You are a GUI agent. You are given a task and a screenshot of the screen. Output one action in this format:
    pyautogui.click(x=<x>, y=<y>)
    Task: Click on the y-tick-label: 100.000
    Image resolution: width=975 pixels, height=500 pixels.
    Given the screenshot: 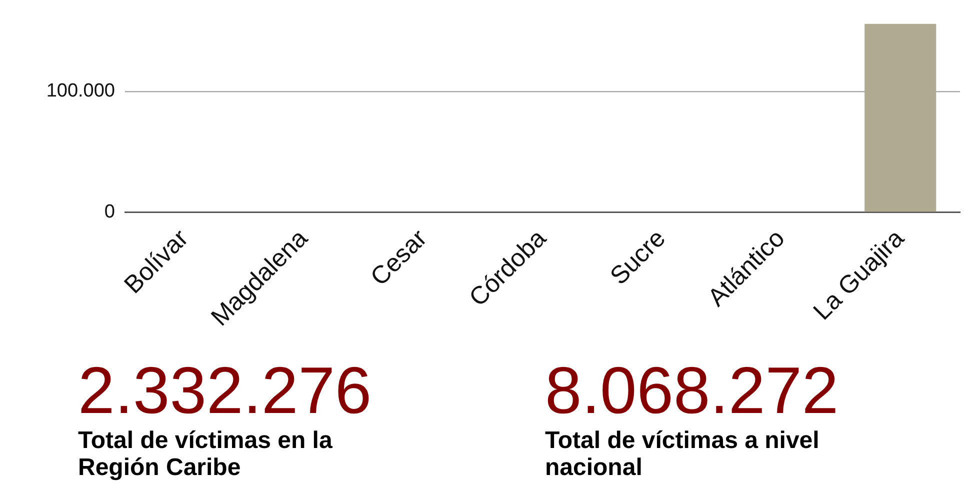 What is the action you would take?
    pyautogui.click(x=80, y=91)
    